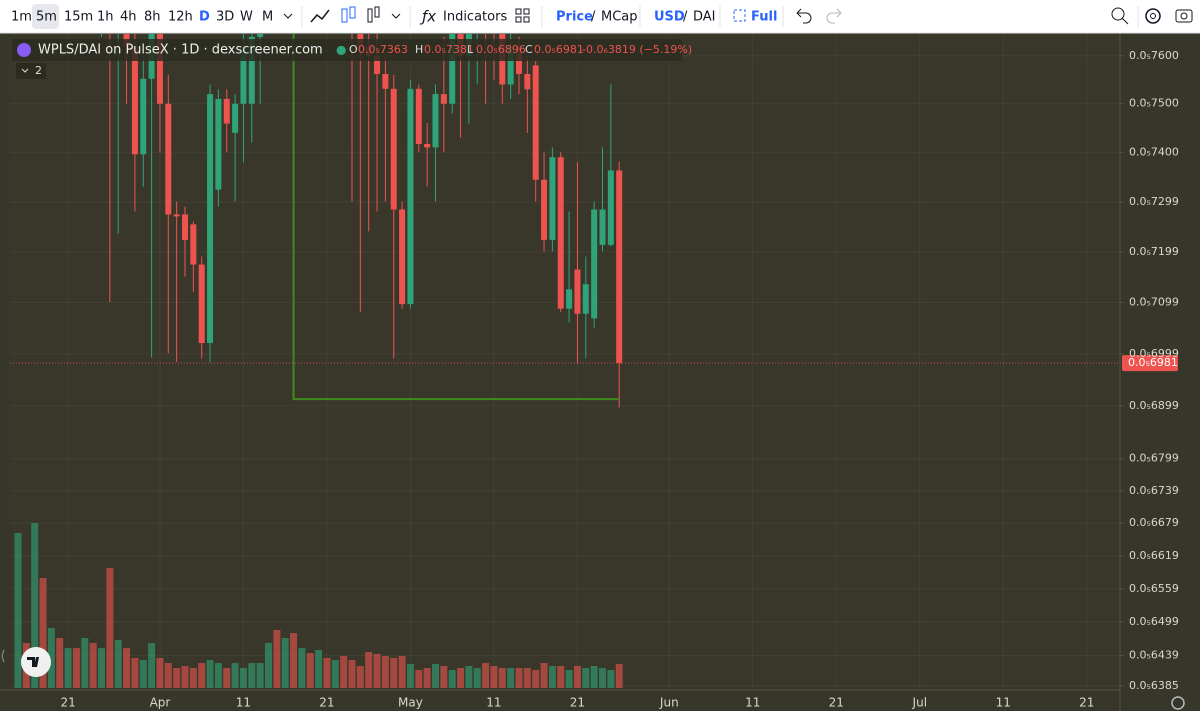 This screenshot has height=711, width=1200. I want to click on legend-bg, so click(347, 50).